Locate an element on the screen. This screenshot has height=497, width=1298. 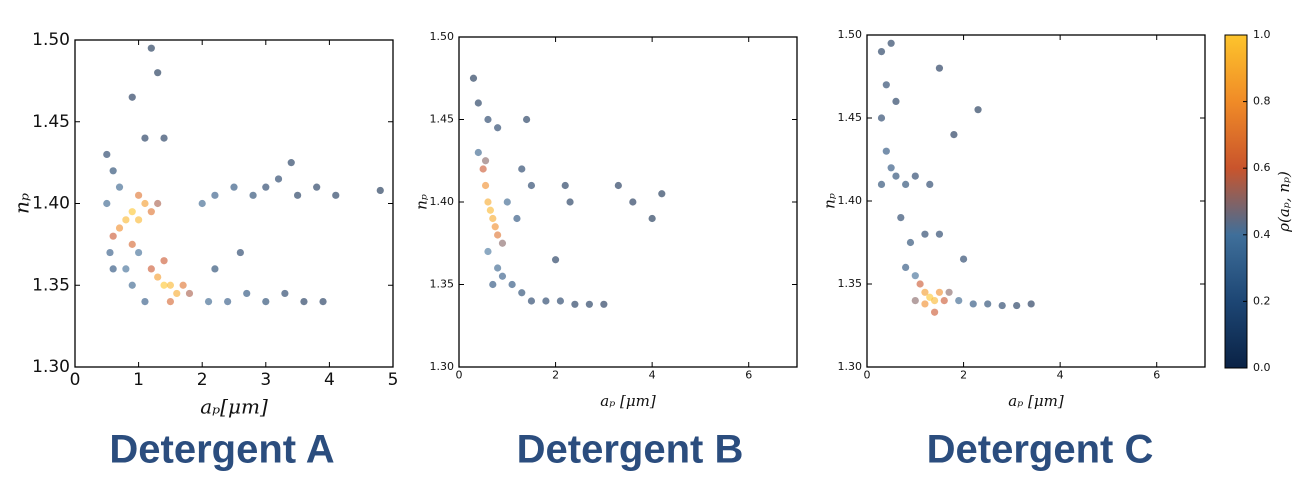
y-tick-label: 1.30 is located at coordinates (51, 367).